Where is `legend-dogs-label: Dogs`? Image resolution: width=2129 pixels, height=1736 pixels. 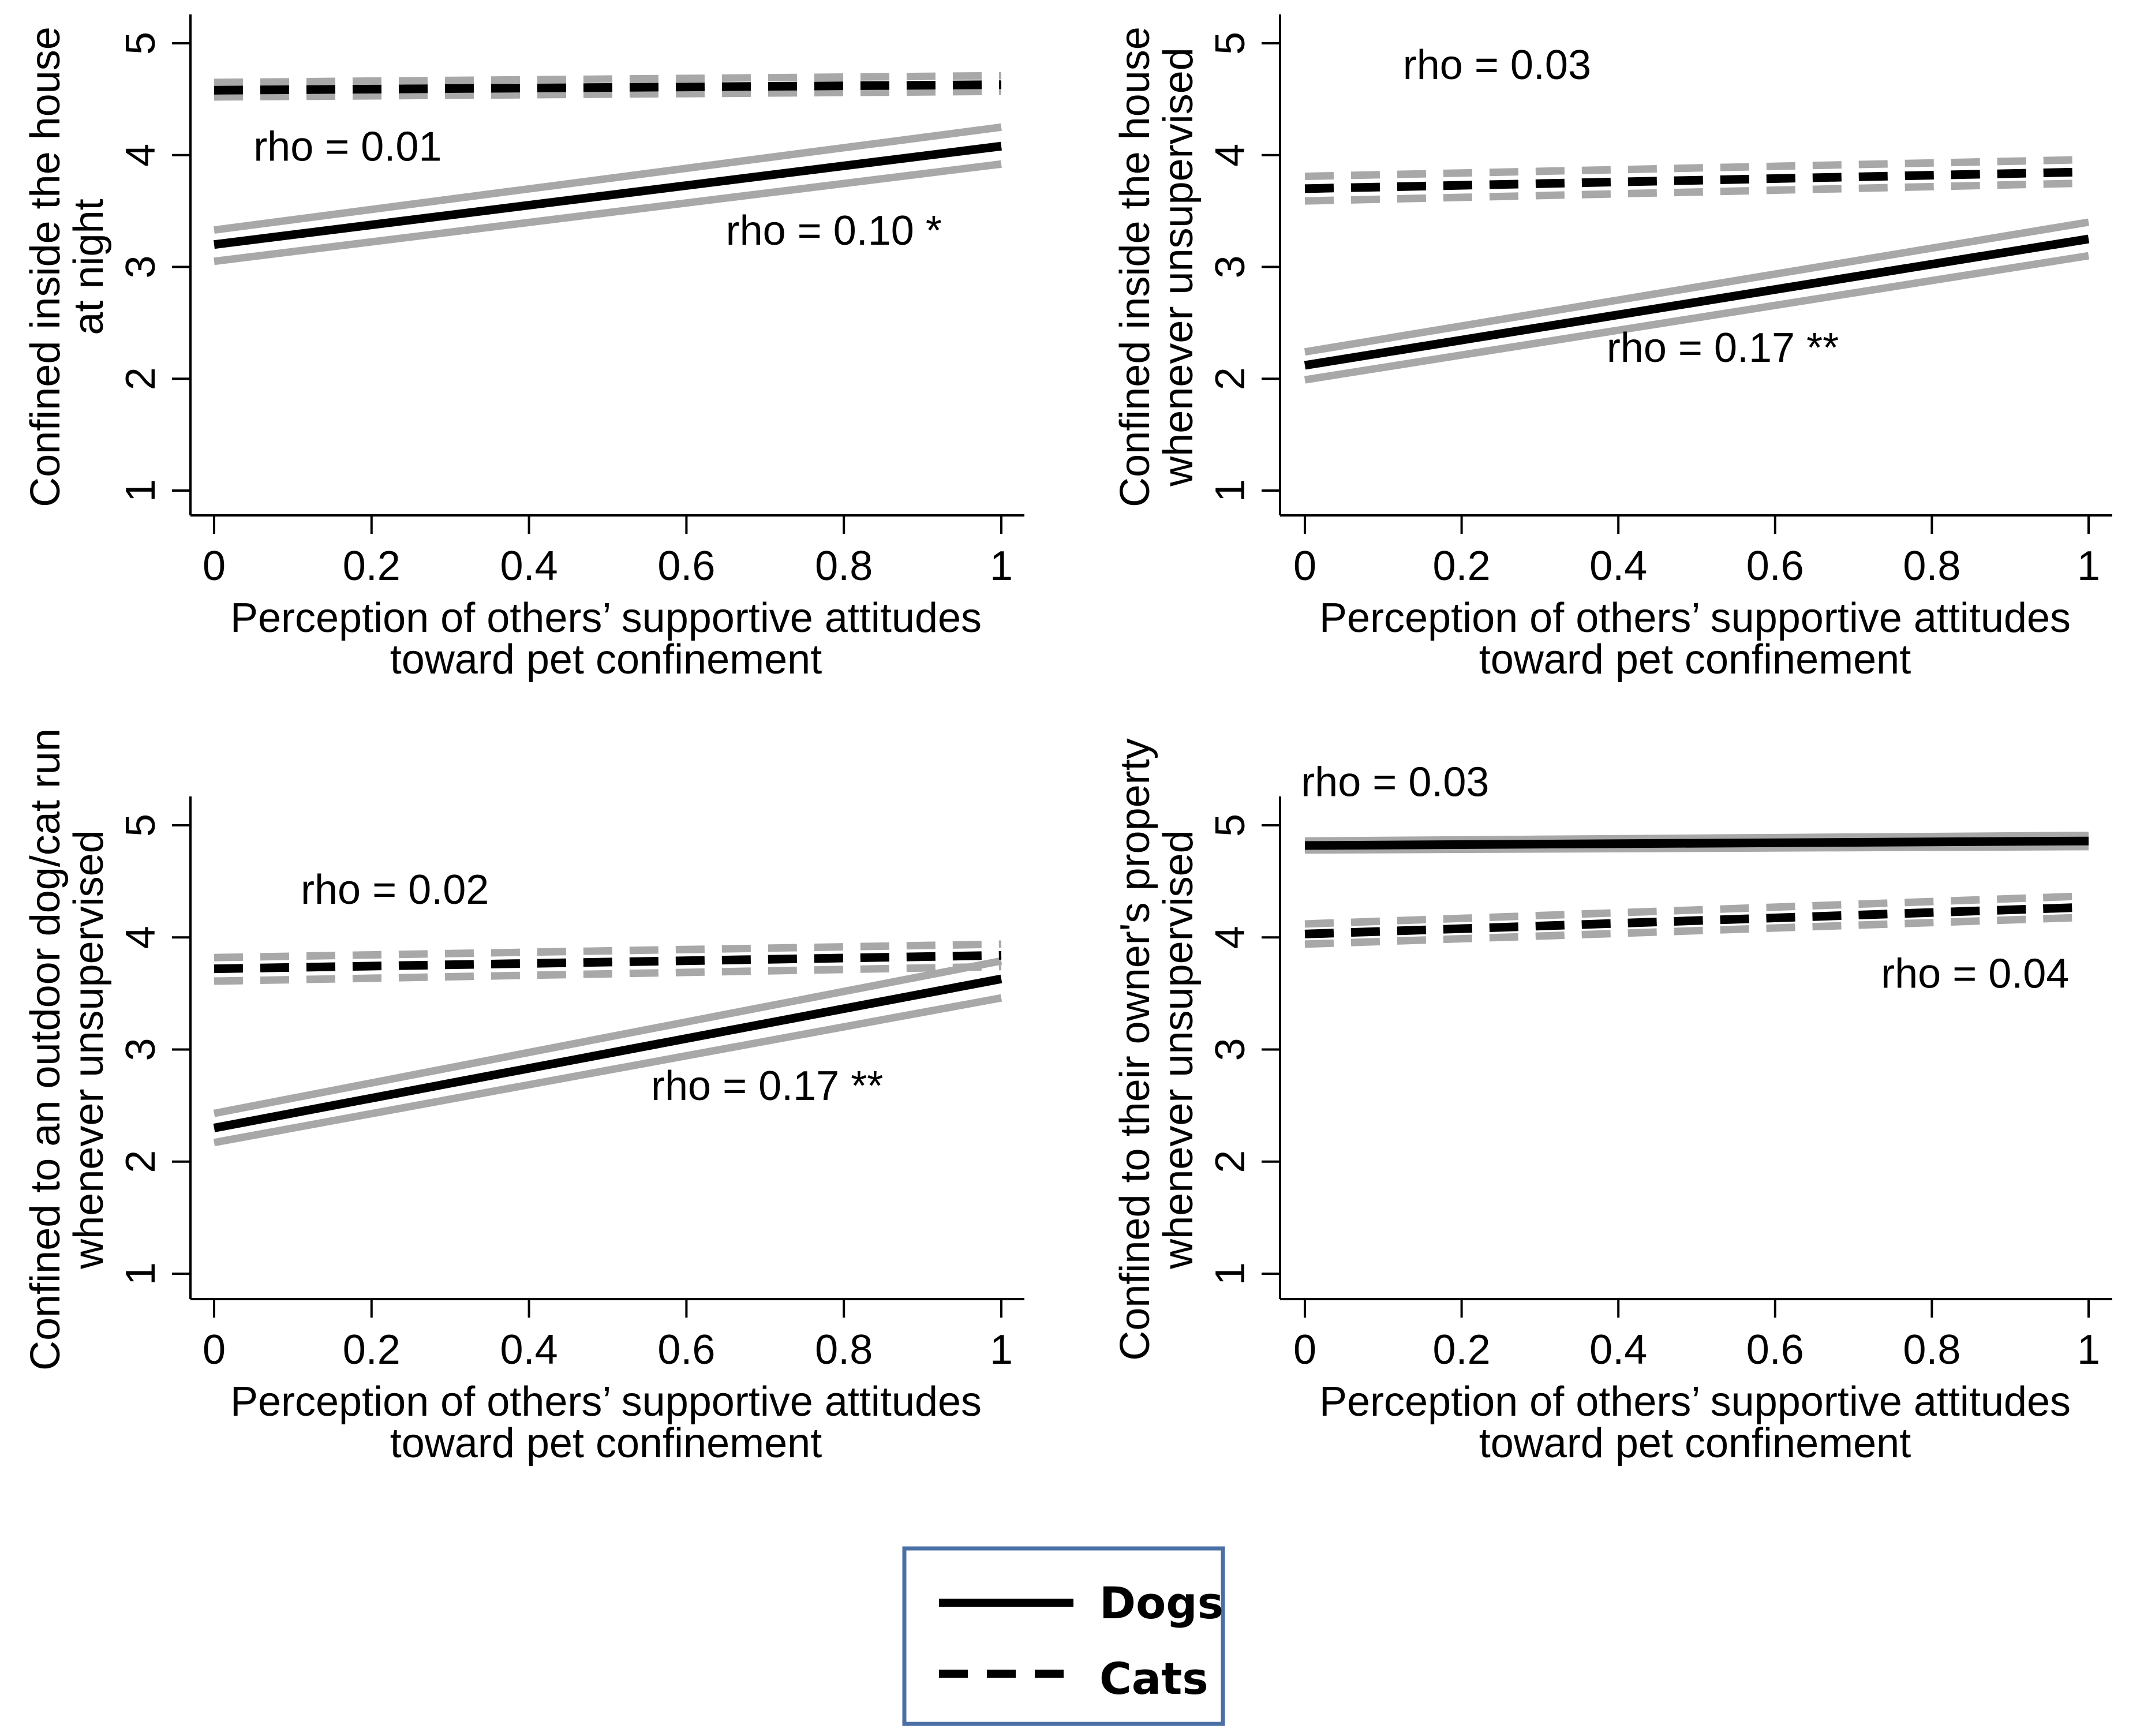
legend-dogs-label: Dogs is located at coordinates (1161, 1603).